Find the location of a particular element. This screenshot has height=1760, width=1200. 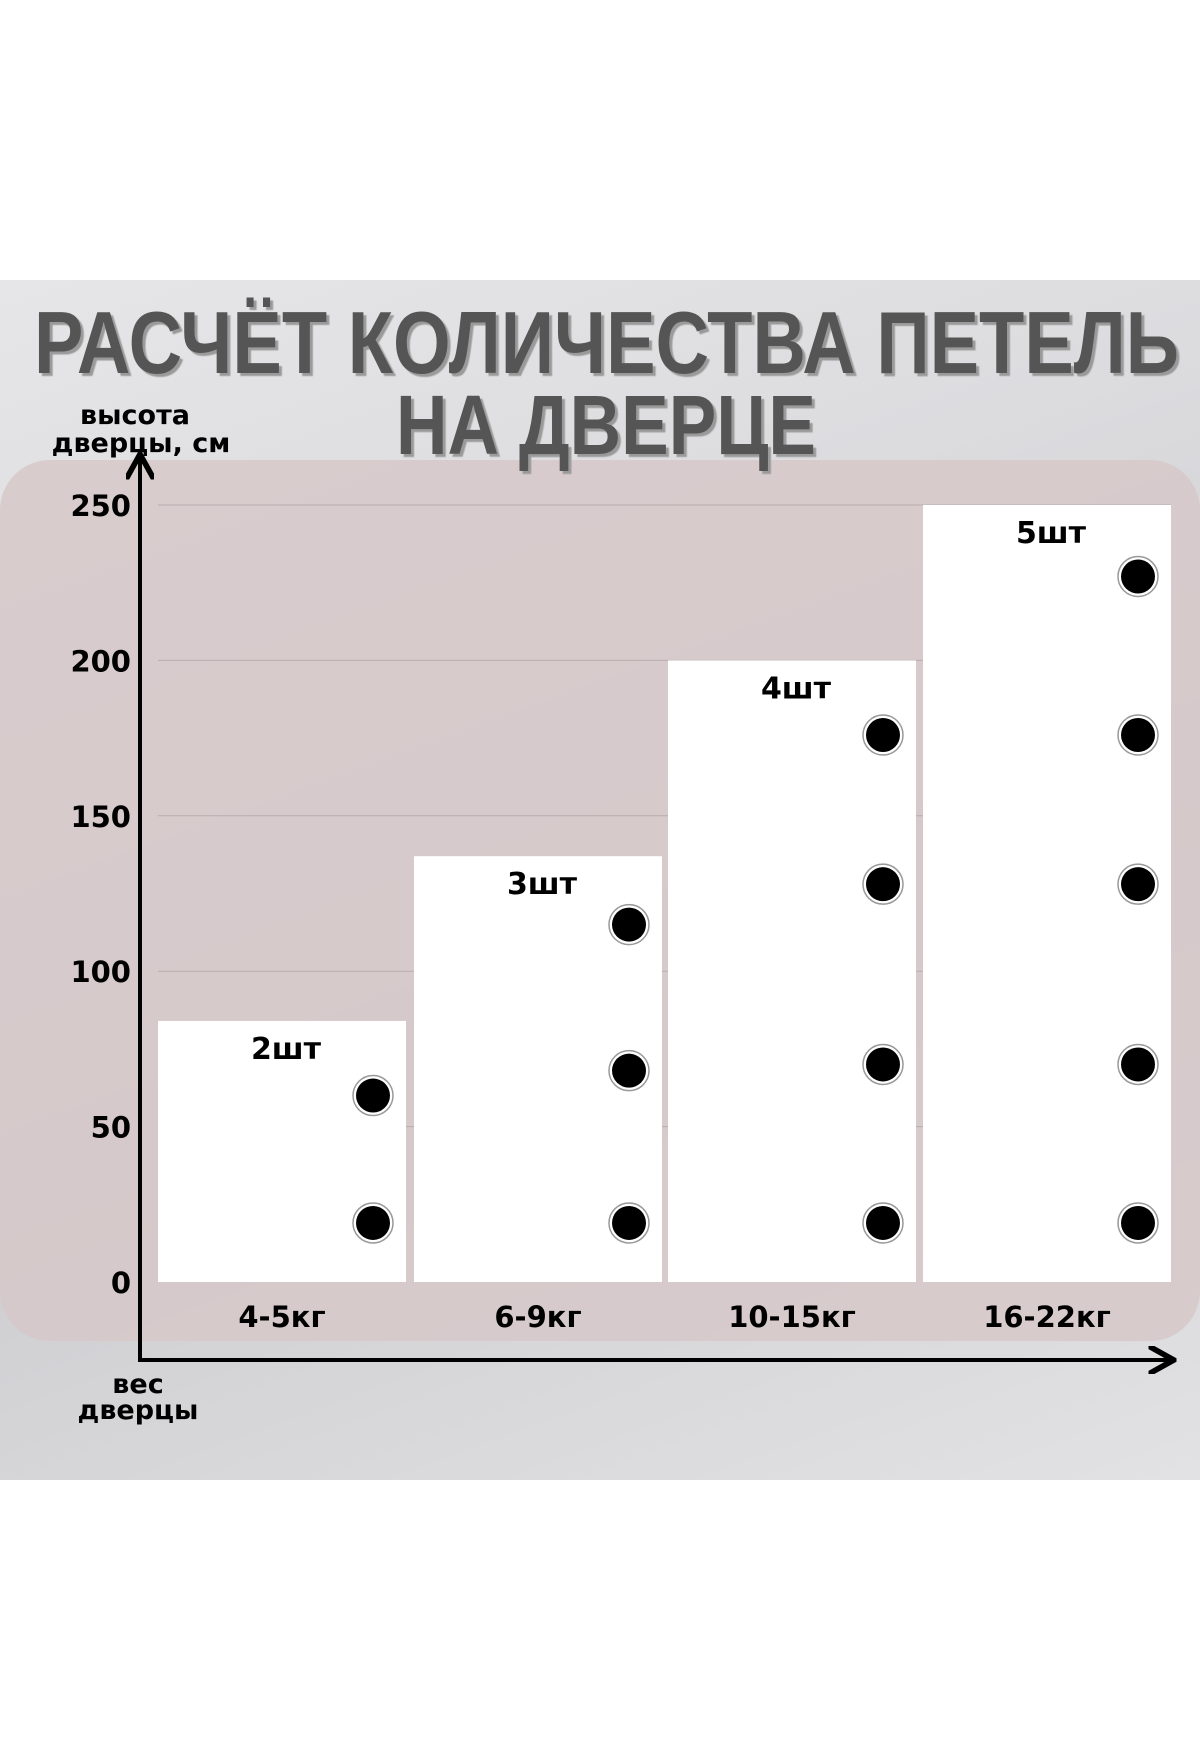

y-tick-label: 100 is located at coordinates (100, 972).